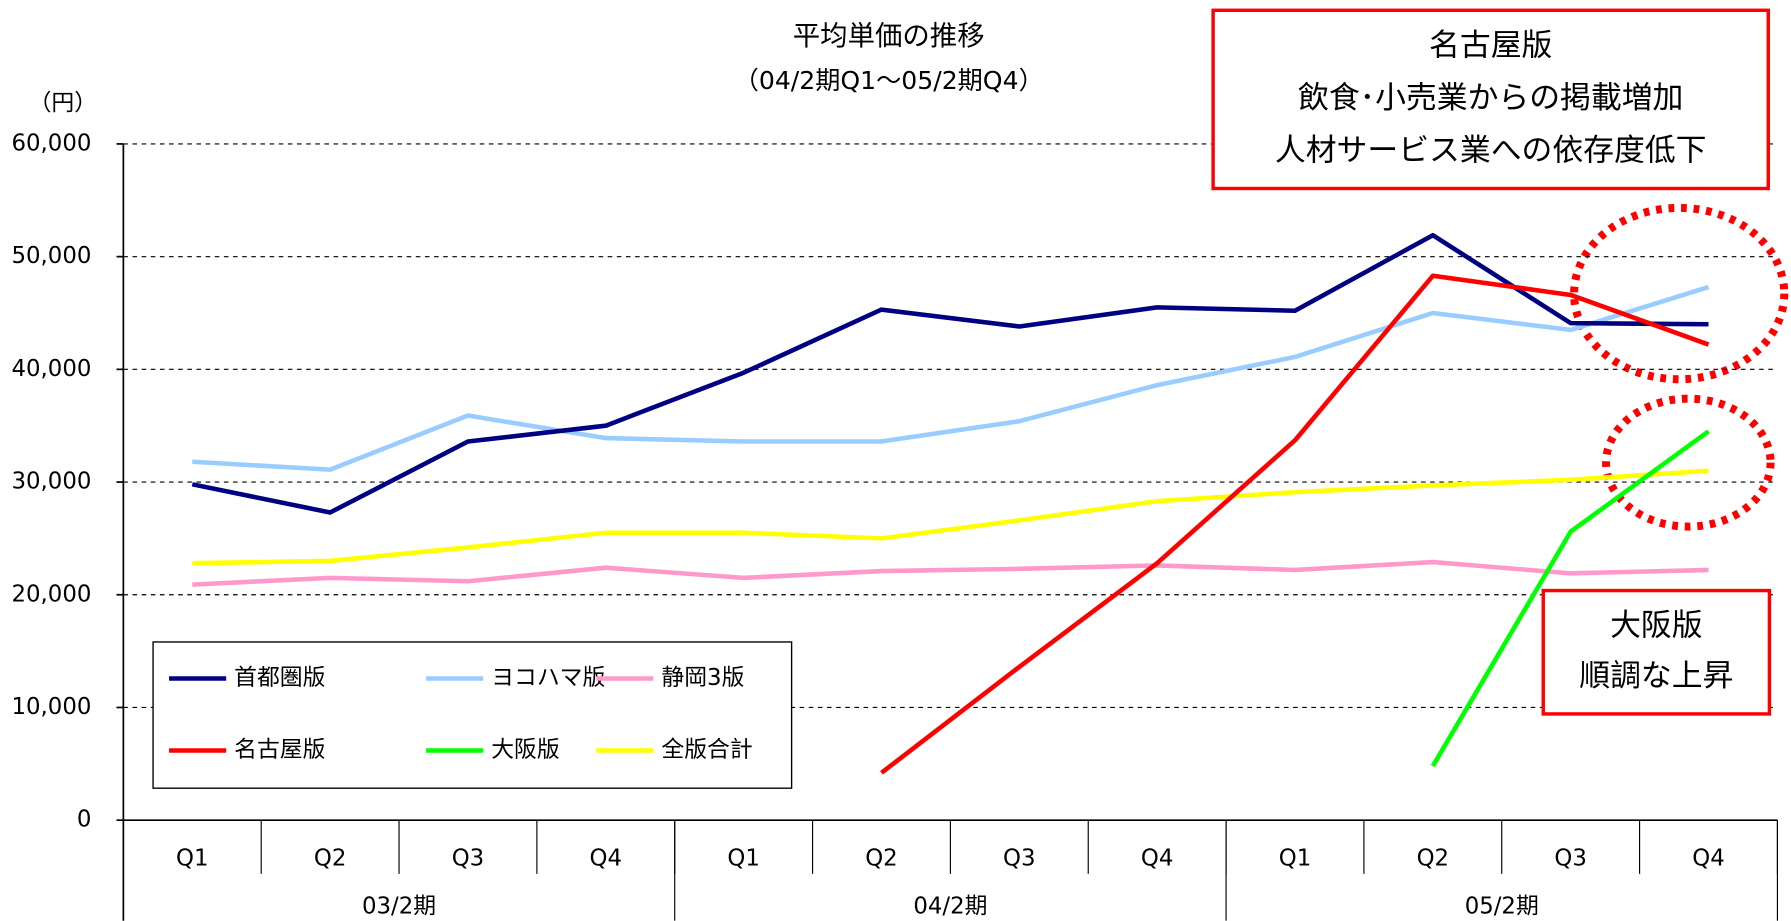  Describe the element at coordinates (702, 678) in the screenshot. I see `legend-label: 静岡3版` at that location.